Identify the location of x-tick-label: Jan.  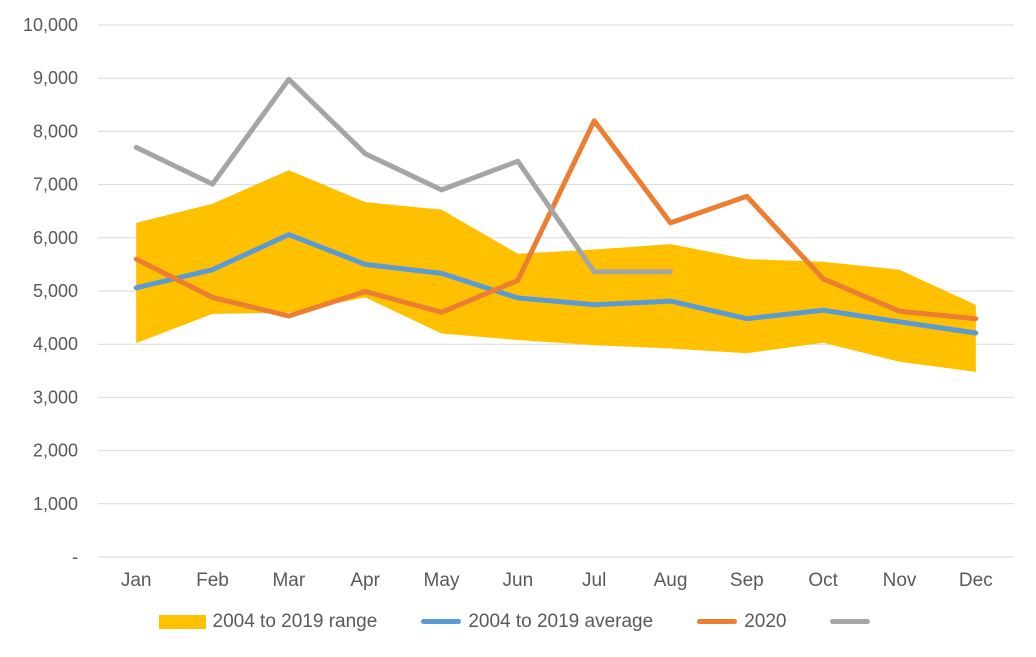
(136, 580).